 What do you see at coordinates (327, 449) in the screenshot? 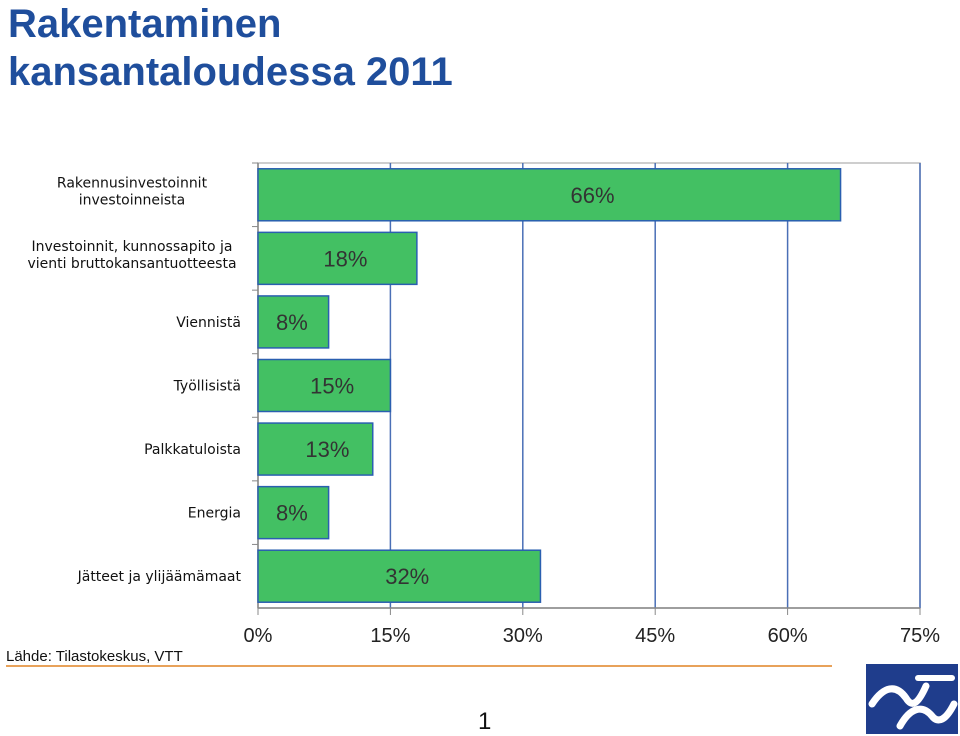
I see `data-label: 13%` at bounding box center [327, 449].